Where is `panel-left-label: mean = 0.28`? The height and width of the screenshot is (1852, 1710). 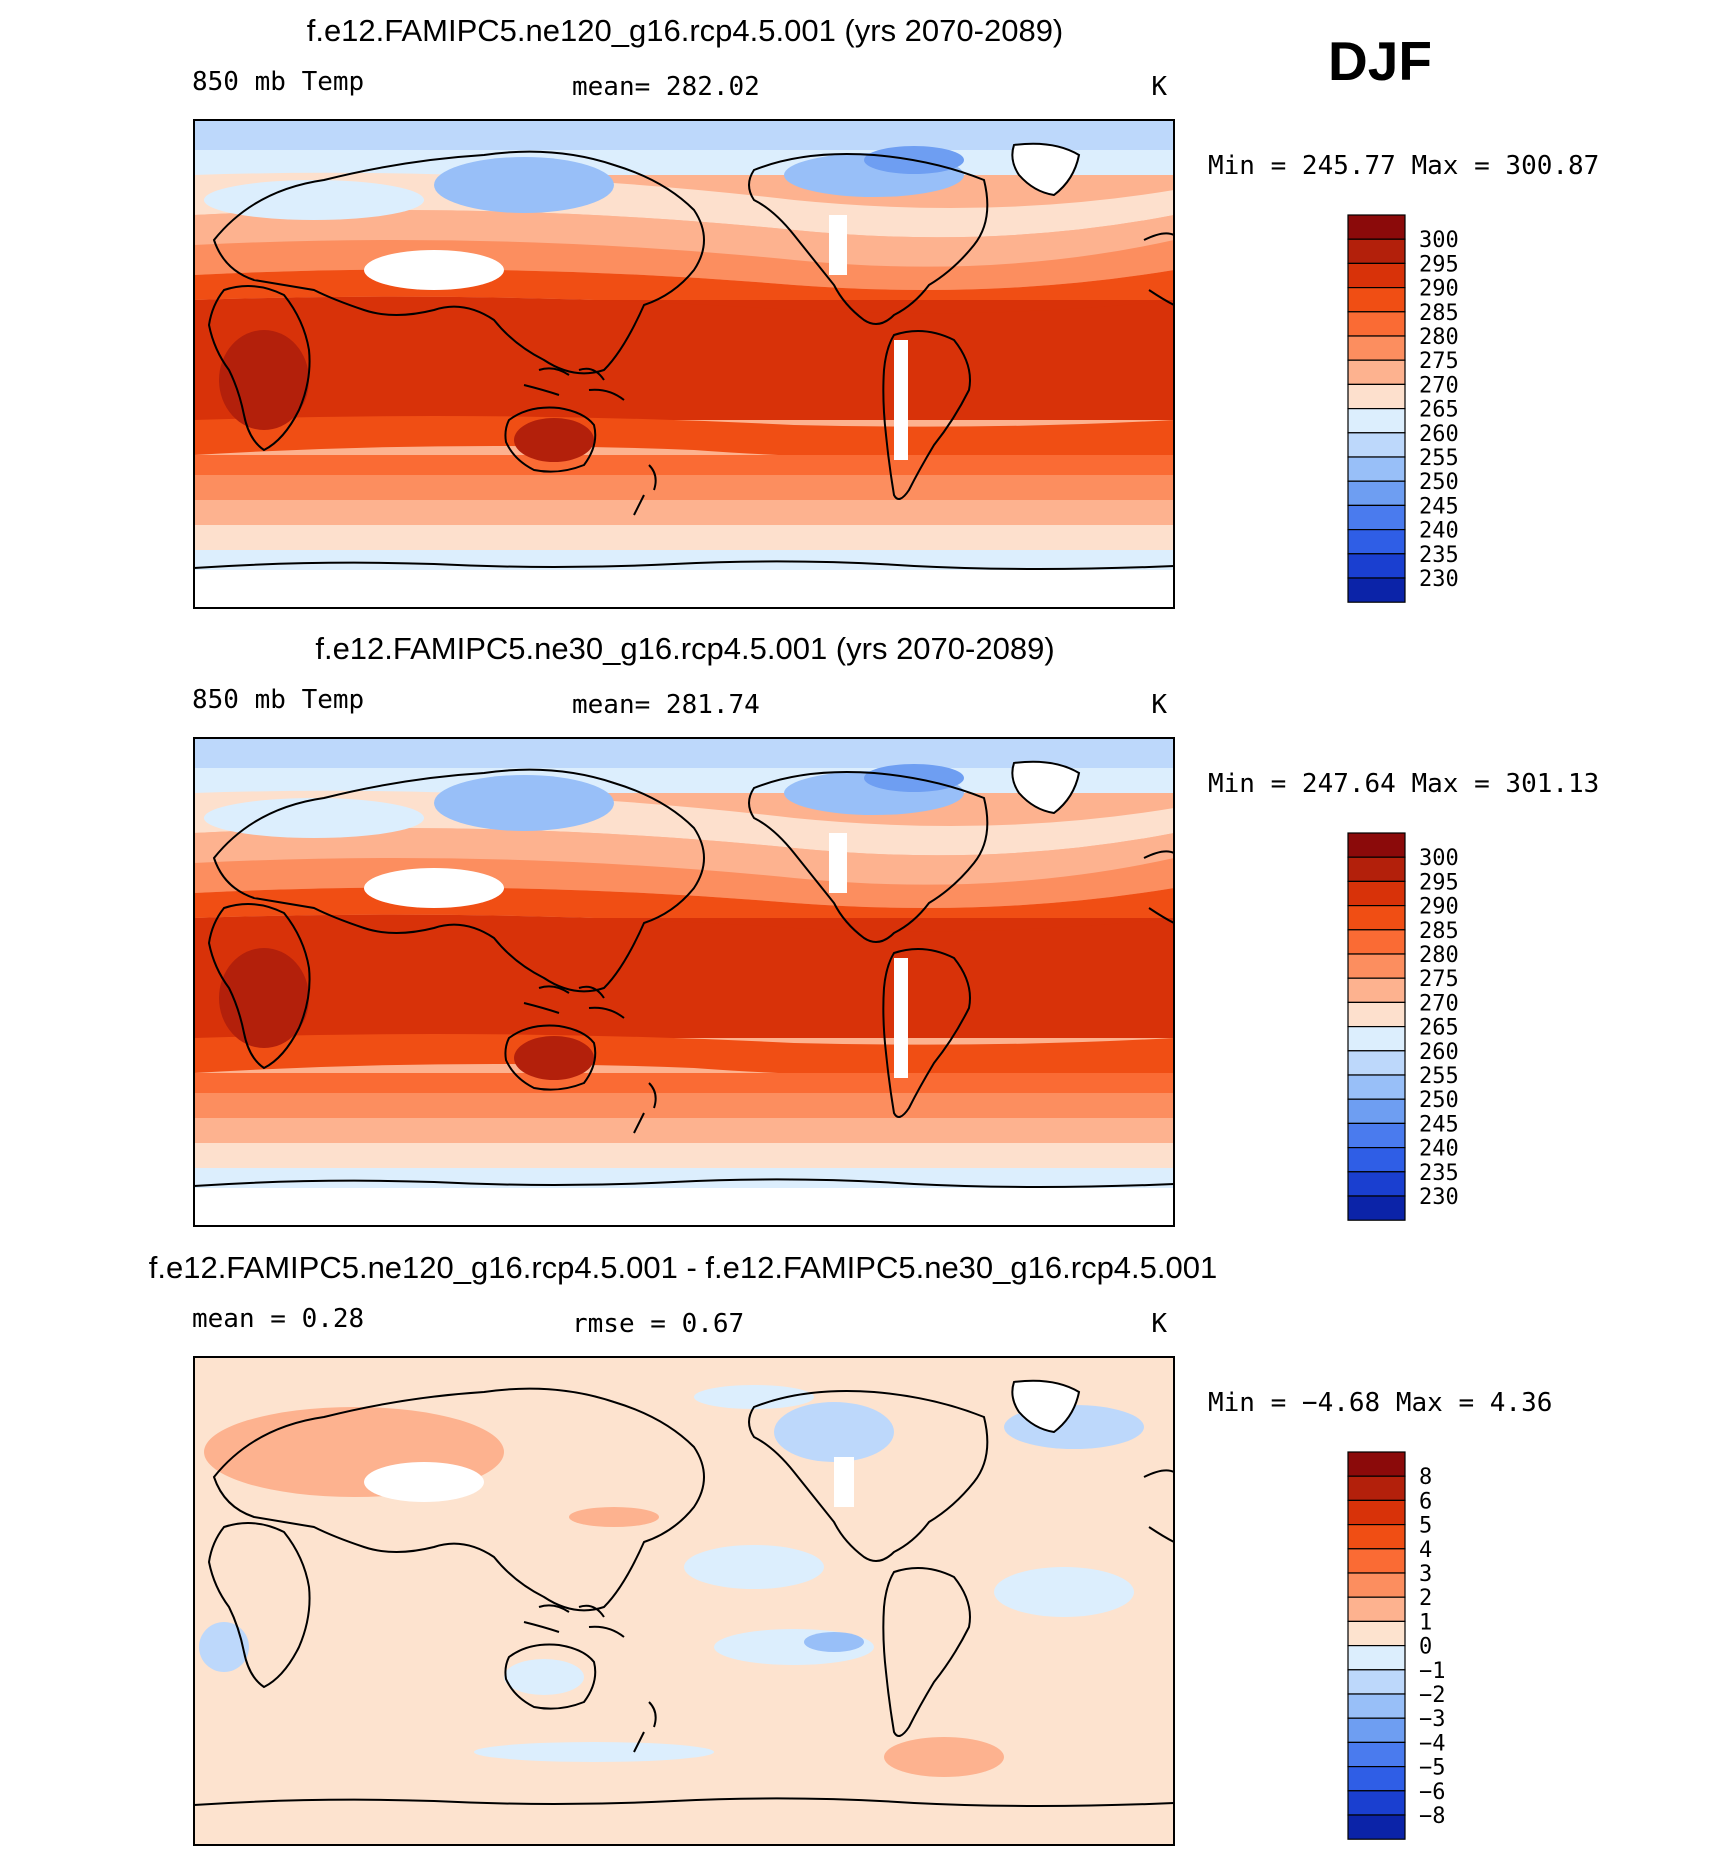
panel-left-label: mean = 0.28 is located at coordinates (278, 1319).